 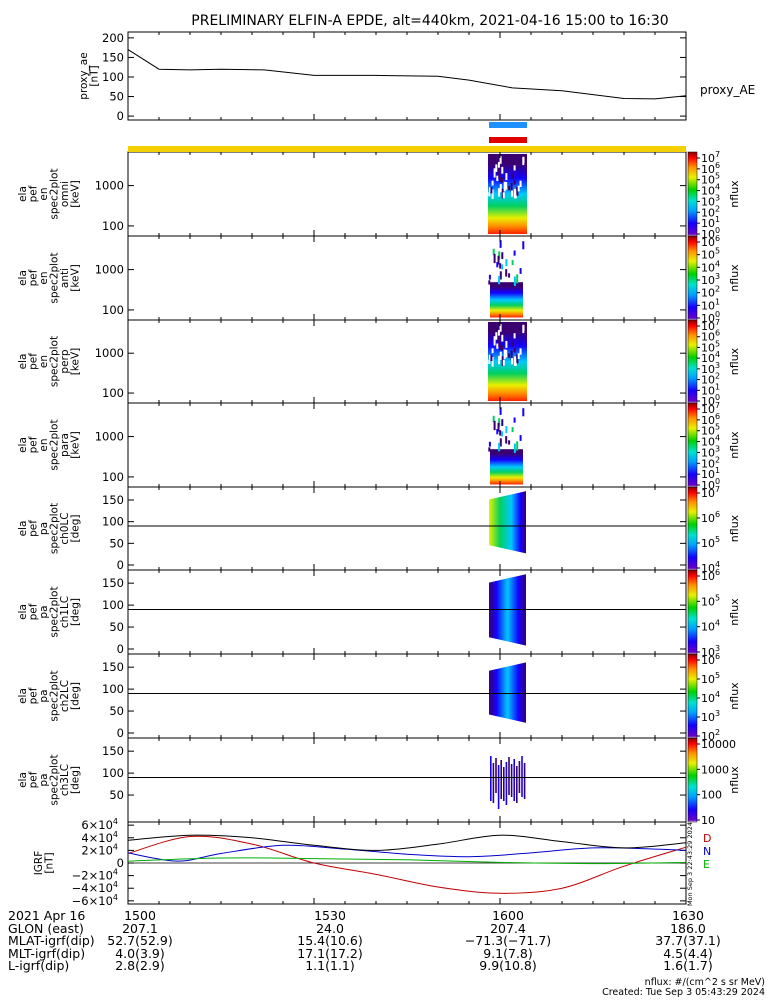 I want to click on en-perp-frame, so click(x=407, y=361).